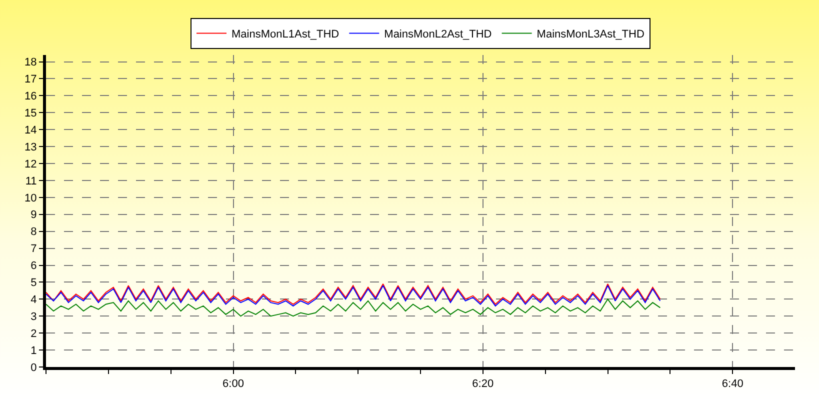 Image resolution: width=819 pixels, height=403 pixels. I want to click on y-tick-label: 7, so click(33, 249).